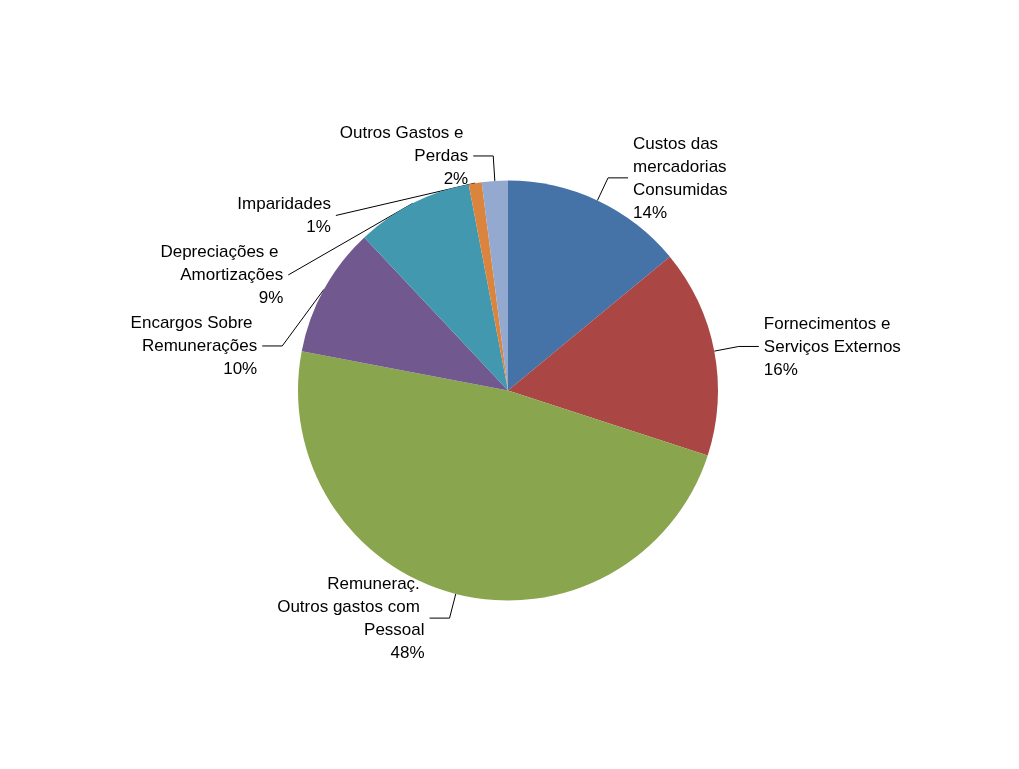 The width and height of the screenshot is (1019, 769). Describe the element at coordinates (832, 334) in the screenshot. I see `slice-label: Fornecimentos e Serviços Externos` at that location.